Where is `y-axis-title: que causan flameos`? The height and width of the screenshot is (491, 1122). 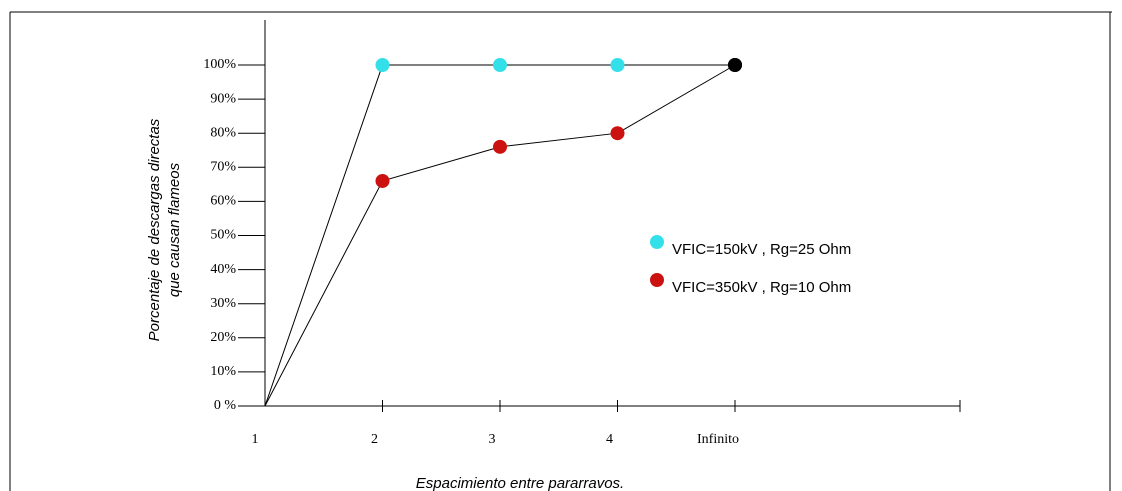
y-axis-title: que causan flameos is located at coordinates (174, 229).